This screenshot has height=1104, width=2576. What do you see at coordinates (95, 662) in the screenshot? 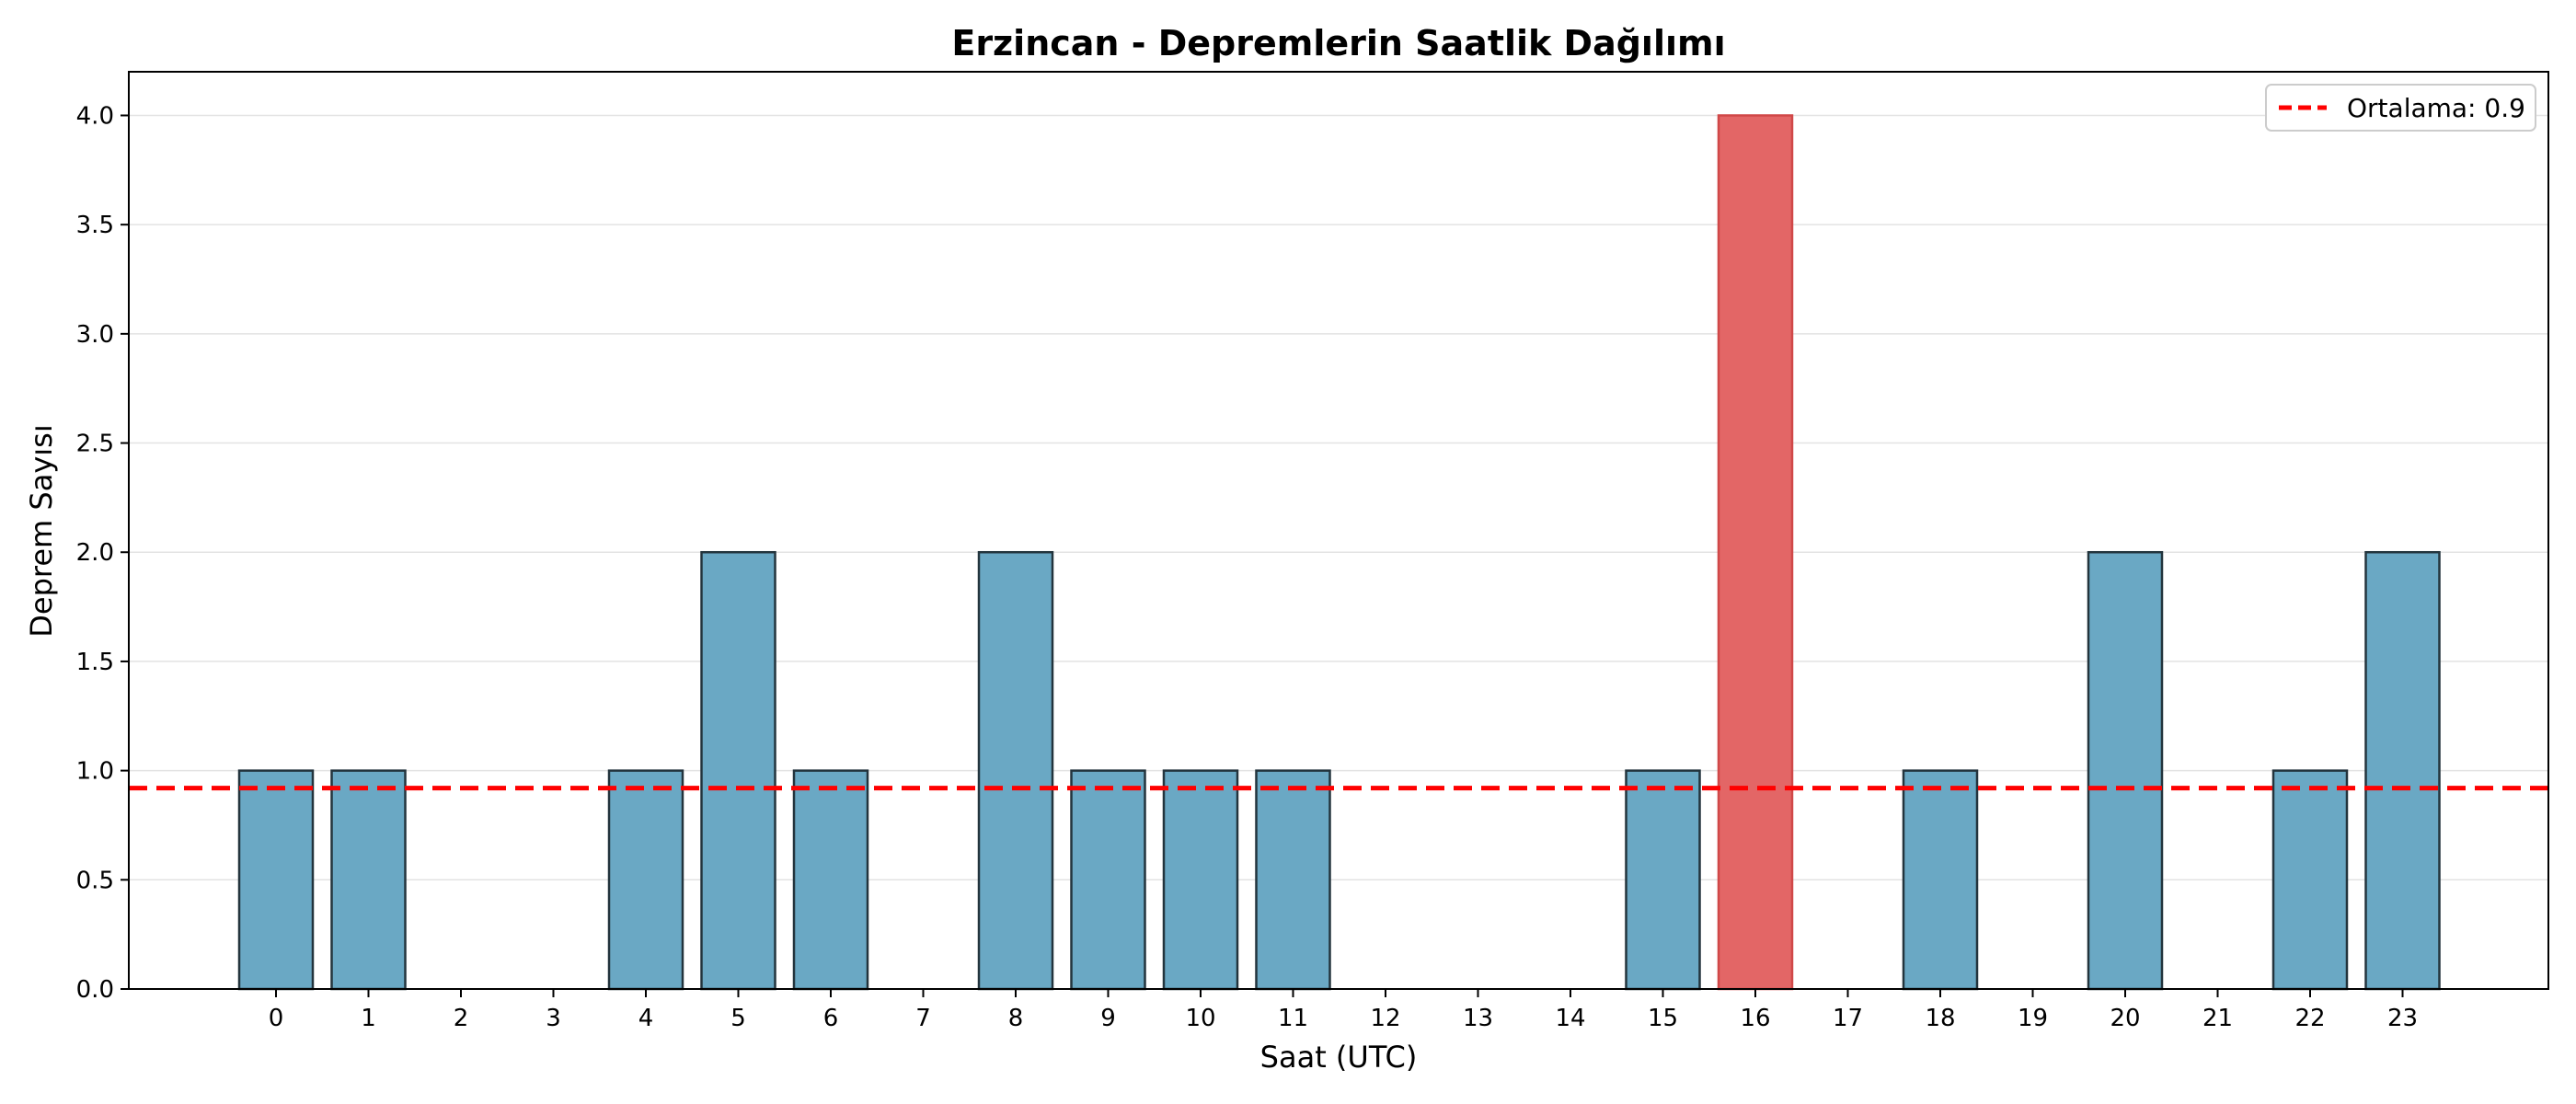
I see `y-tick-label: 1.5` at bounding box center [95, 662].